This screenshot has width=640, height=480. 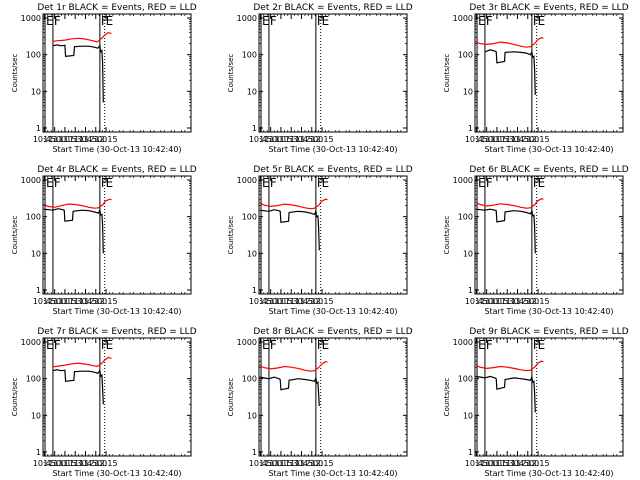 What do you see at coordinates (548, 332) in the screenshot?
I see `panel-title: Det 9r BLACK = Events, RED = LLD` at bounding box center [548, 332].